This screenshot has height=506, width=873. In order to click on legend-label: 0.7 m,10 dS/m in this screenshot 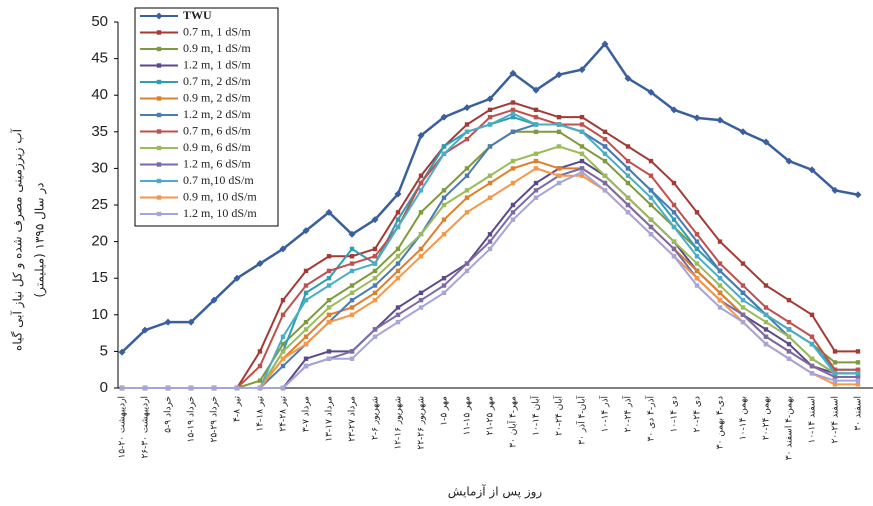, I will do `click(218, 180)`.